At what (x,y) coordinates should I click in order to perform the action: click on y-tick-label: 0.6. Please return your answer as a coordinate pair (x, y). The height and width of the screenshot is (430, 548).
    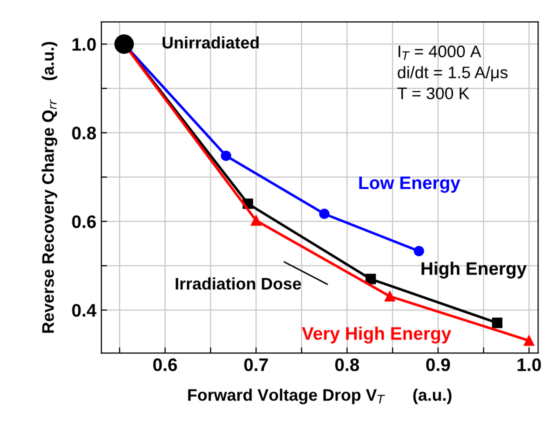
    Looking at the image, I should click on (84, 221).